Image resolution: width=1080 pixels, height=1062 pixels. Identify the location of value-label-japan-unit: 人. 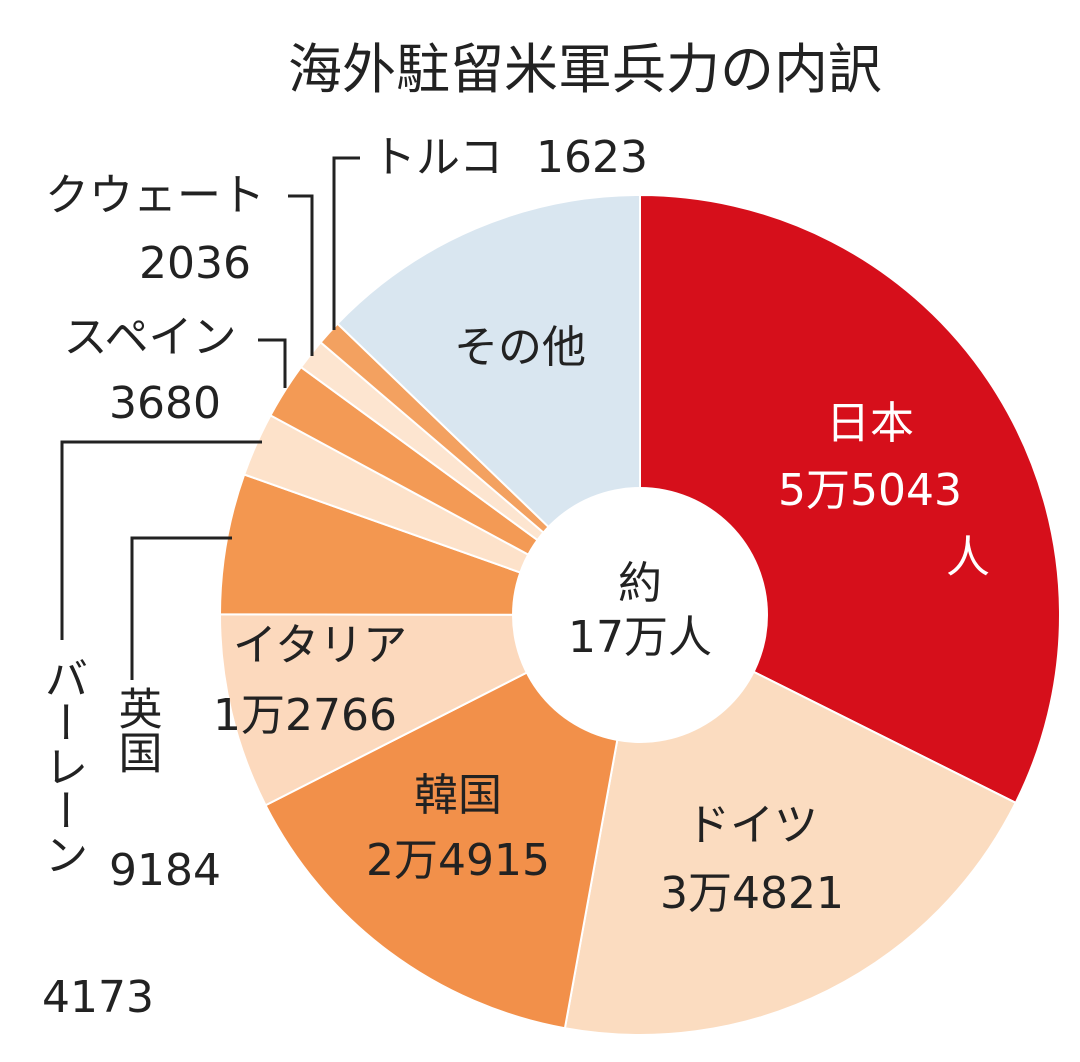
(968, 557).